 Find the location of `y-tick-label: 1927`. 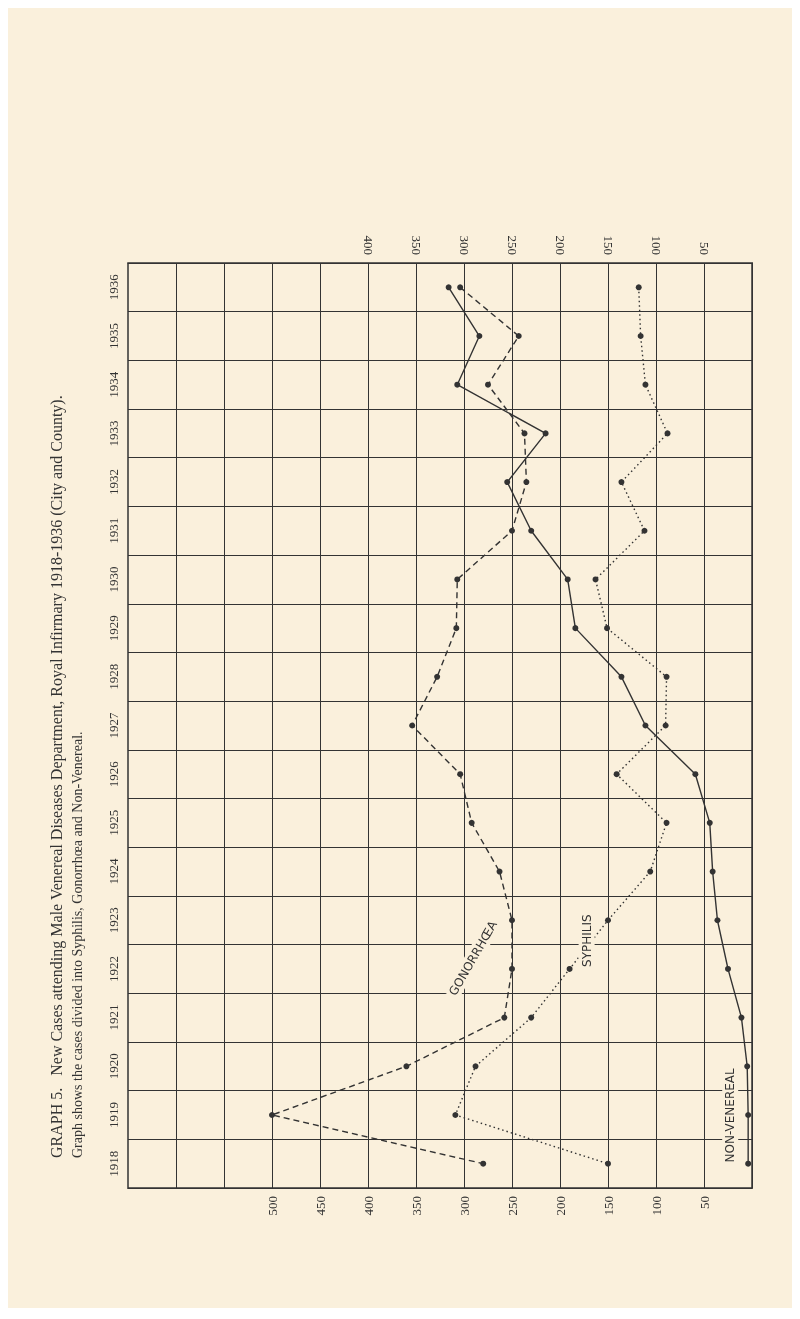

y-tick-label: 1927 is located at coordinates (113, 725).